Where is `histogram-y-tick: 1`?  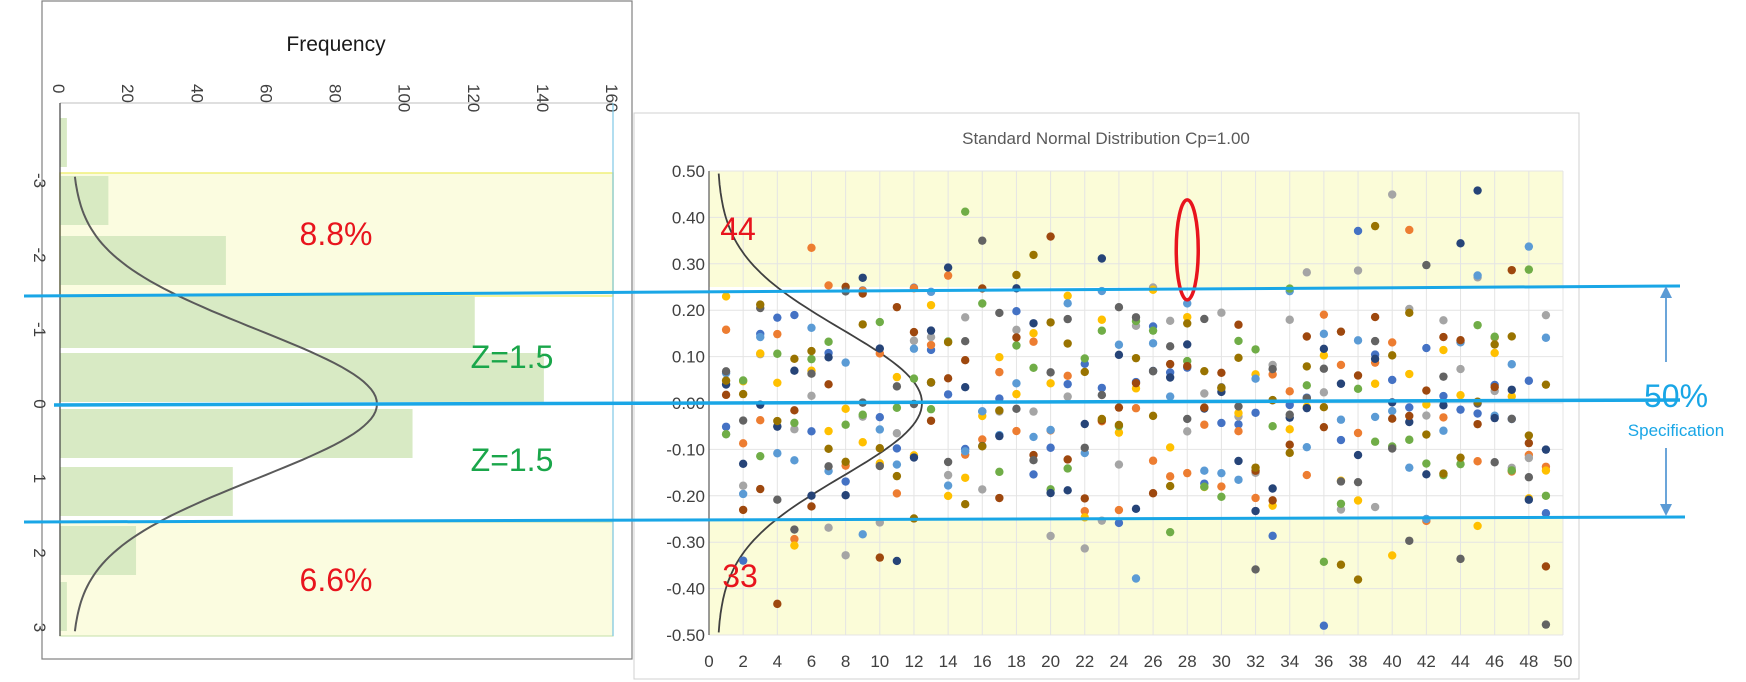
histogram-y-tick: 1 is located at coordinates (39, 478).